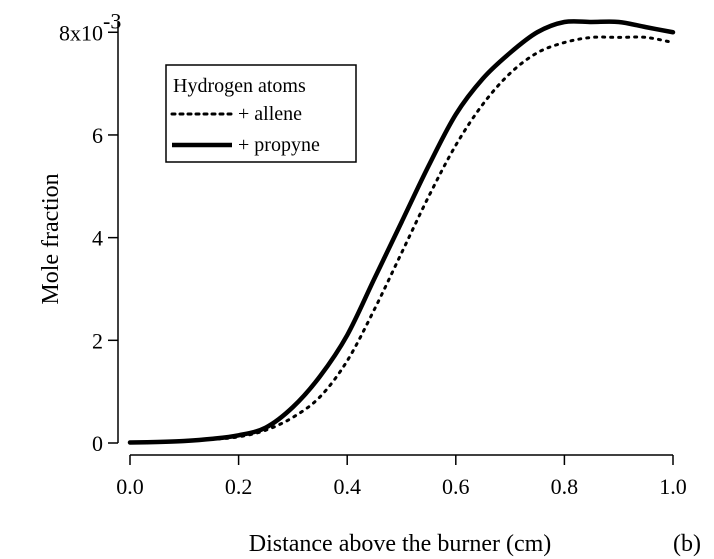 The height and width of the screenshot is (559, 714). What do you see at coordinates (673, 486) in the screenshot?
I see `x-tick-label: 1.0` at bounding box center [673, 486].